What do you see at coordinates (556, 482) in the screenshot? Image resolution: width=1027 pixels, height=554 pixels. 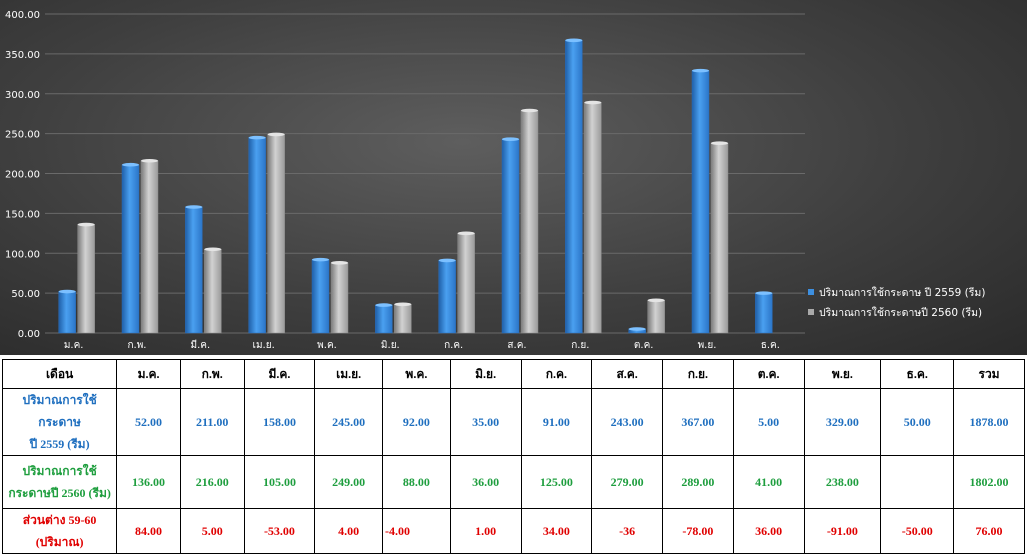 I see `table-cell: 125.00` at bounding box center [556, 482].